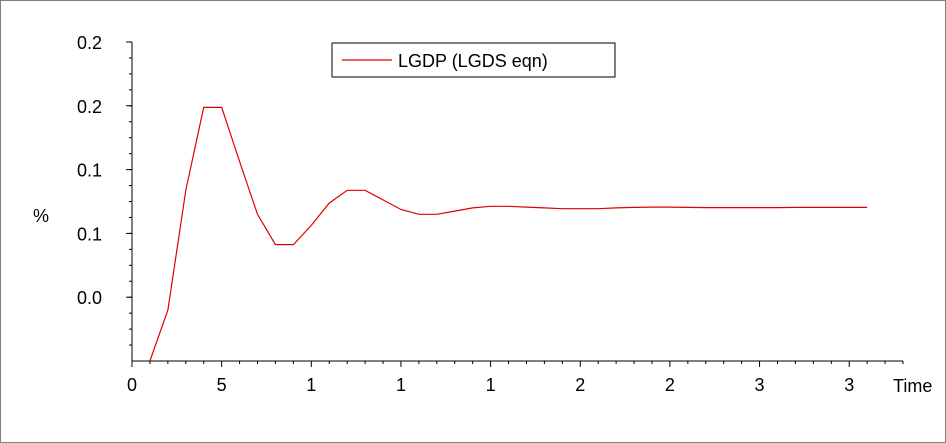  Describe the element at coordinates (104, 189) in the screenshot. I see `y-ticks: 0.2 0.2 0.1 0.1 0.0` at that location.